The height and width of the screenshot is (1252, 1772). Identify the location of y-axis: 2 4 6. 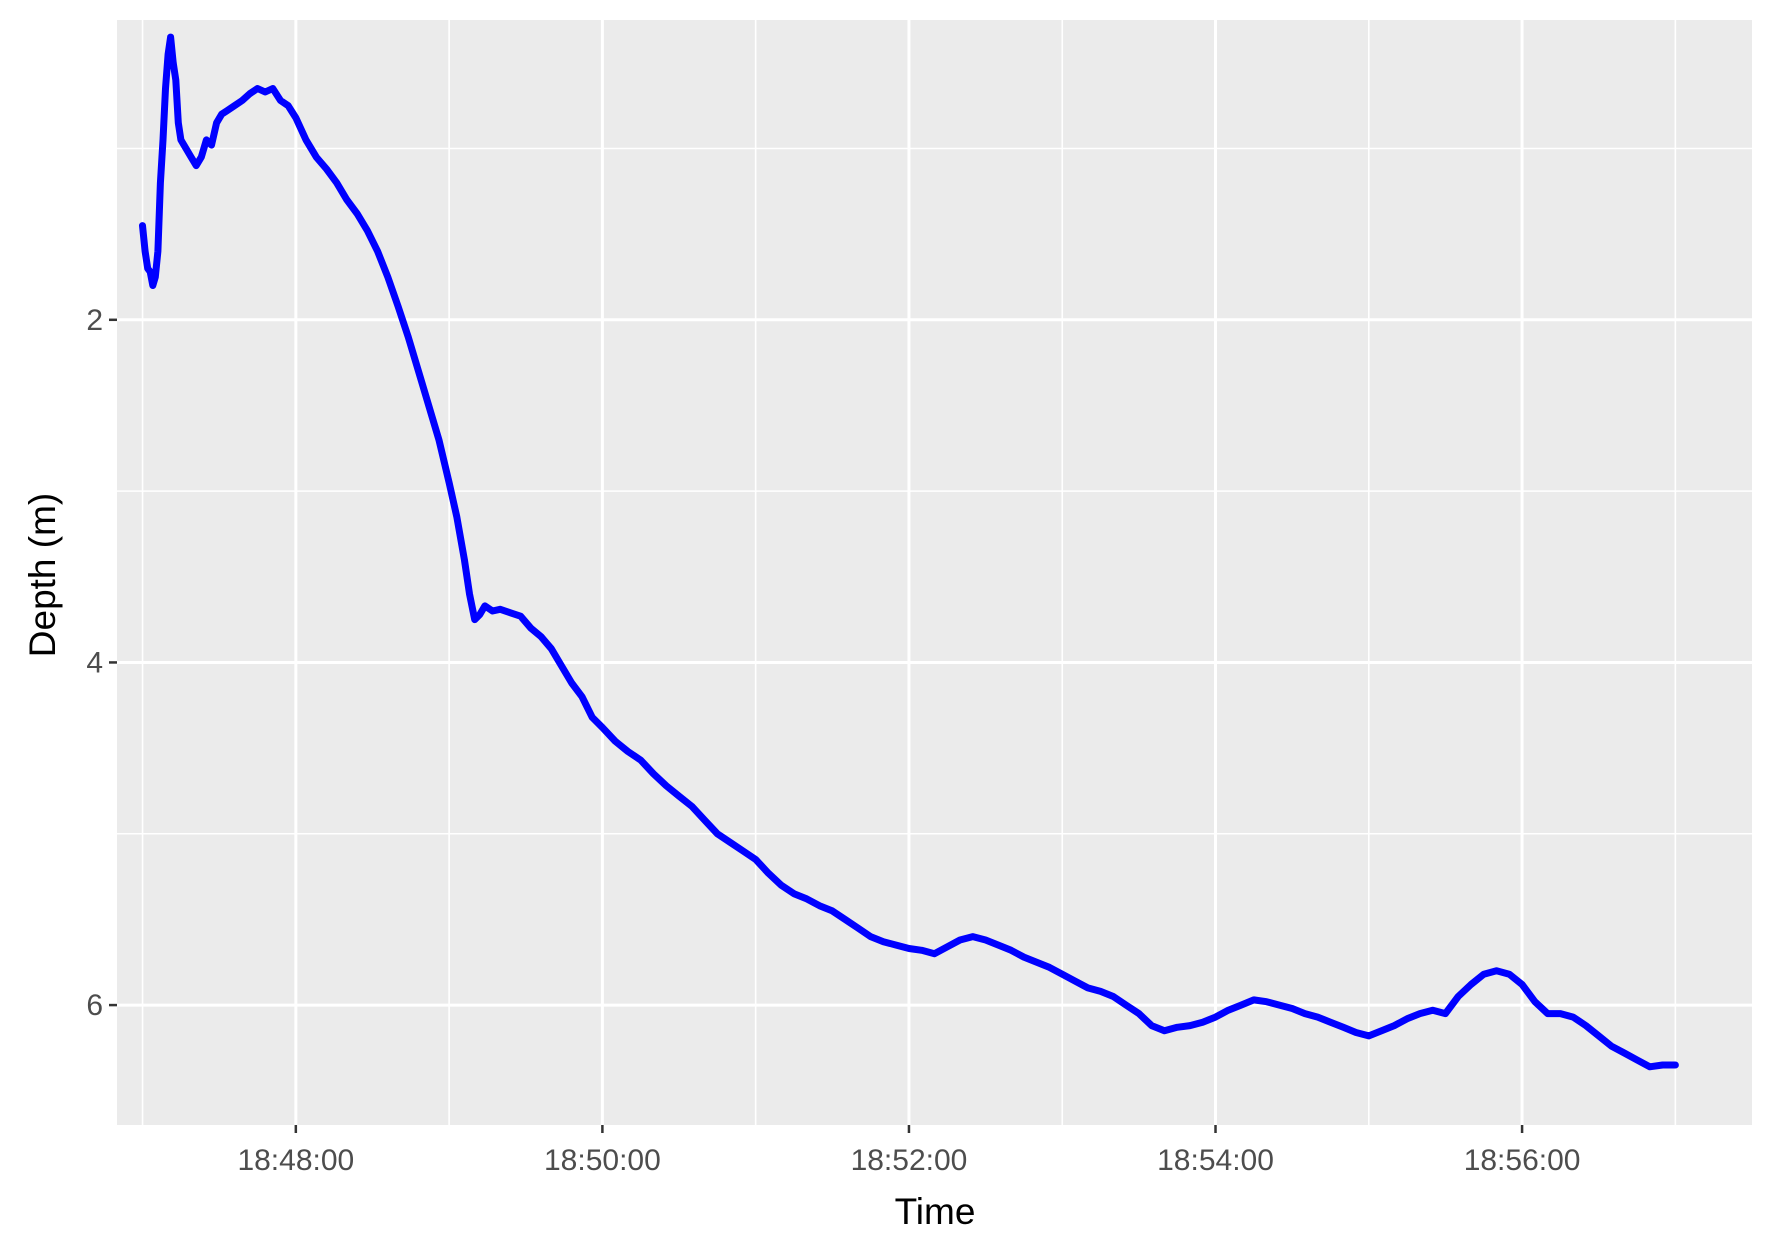
(101, 663).